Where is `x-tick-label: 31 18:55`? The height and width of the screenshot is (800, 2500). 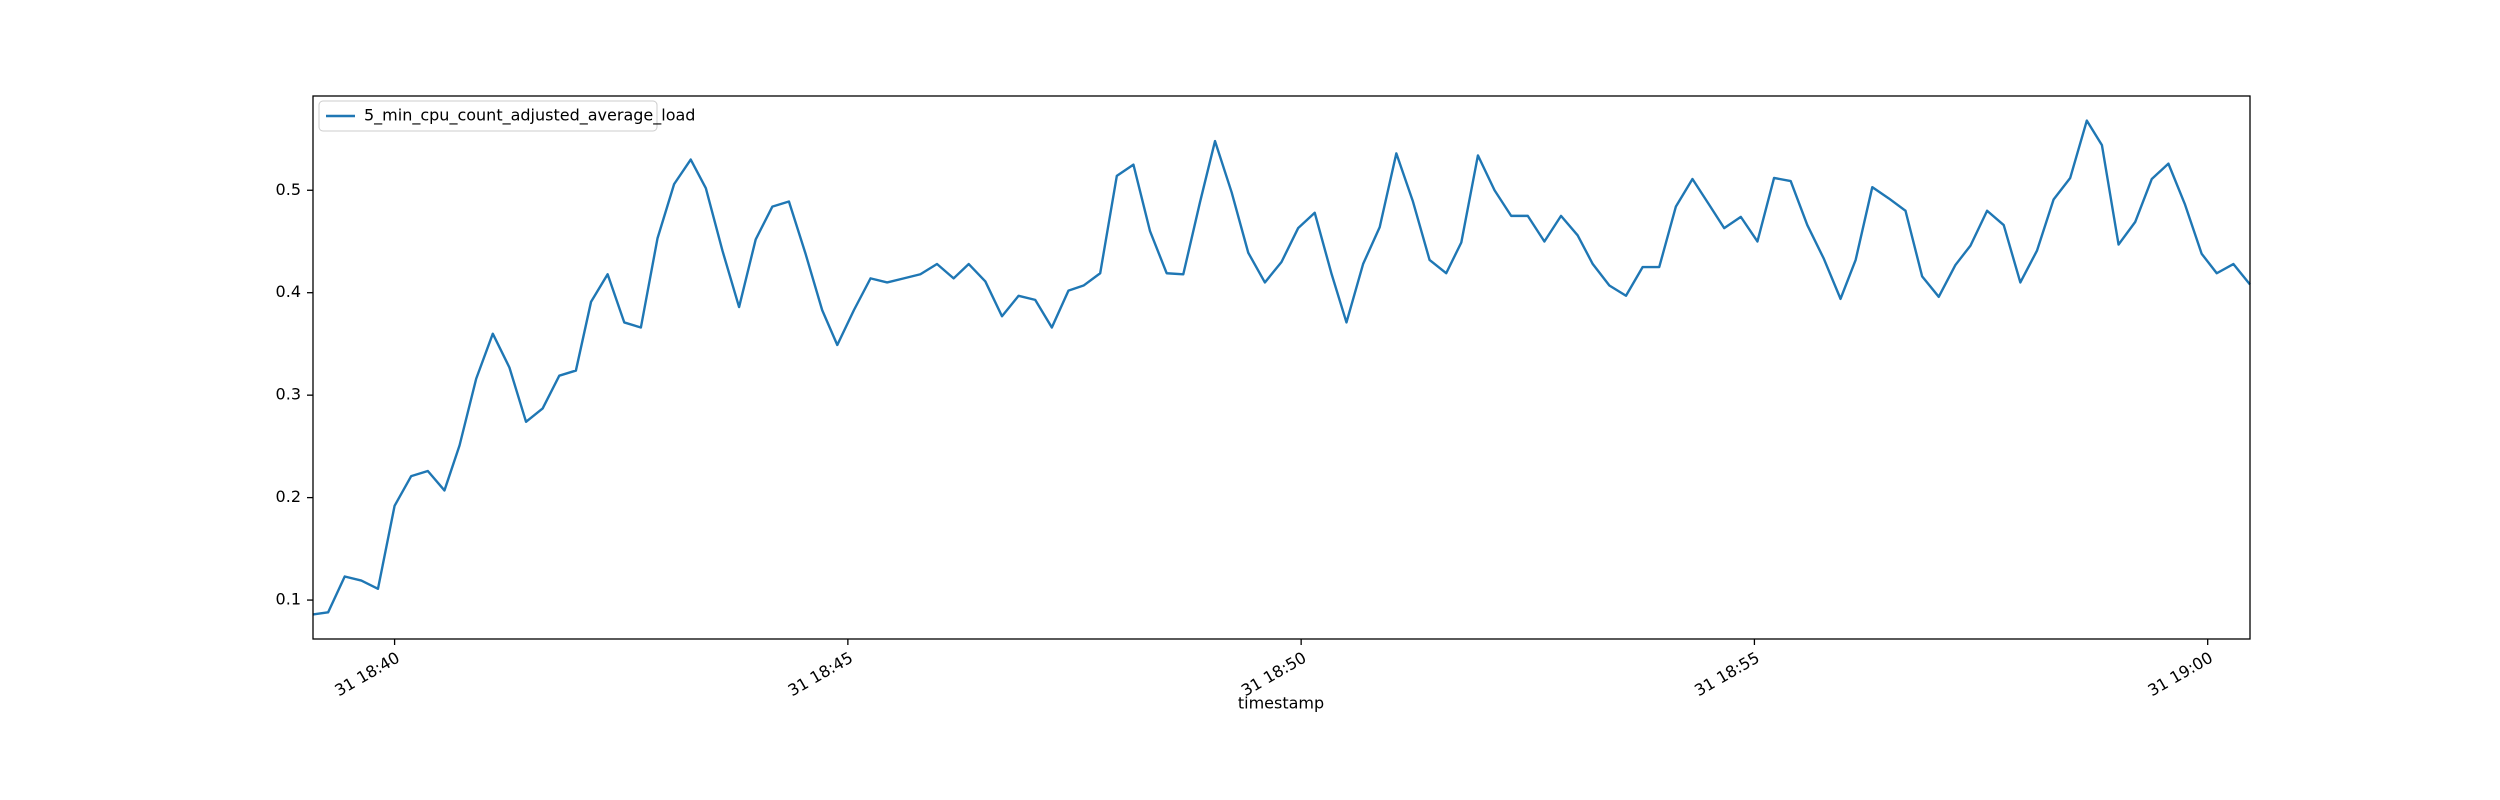 x-tick-label: 31 18:55 is located at coordinates (1726, 674).